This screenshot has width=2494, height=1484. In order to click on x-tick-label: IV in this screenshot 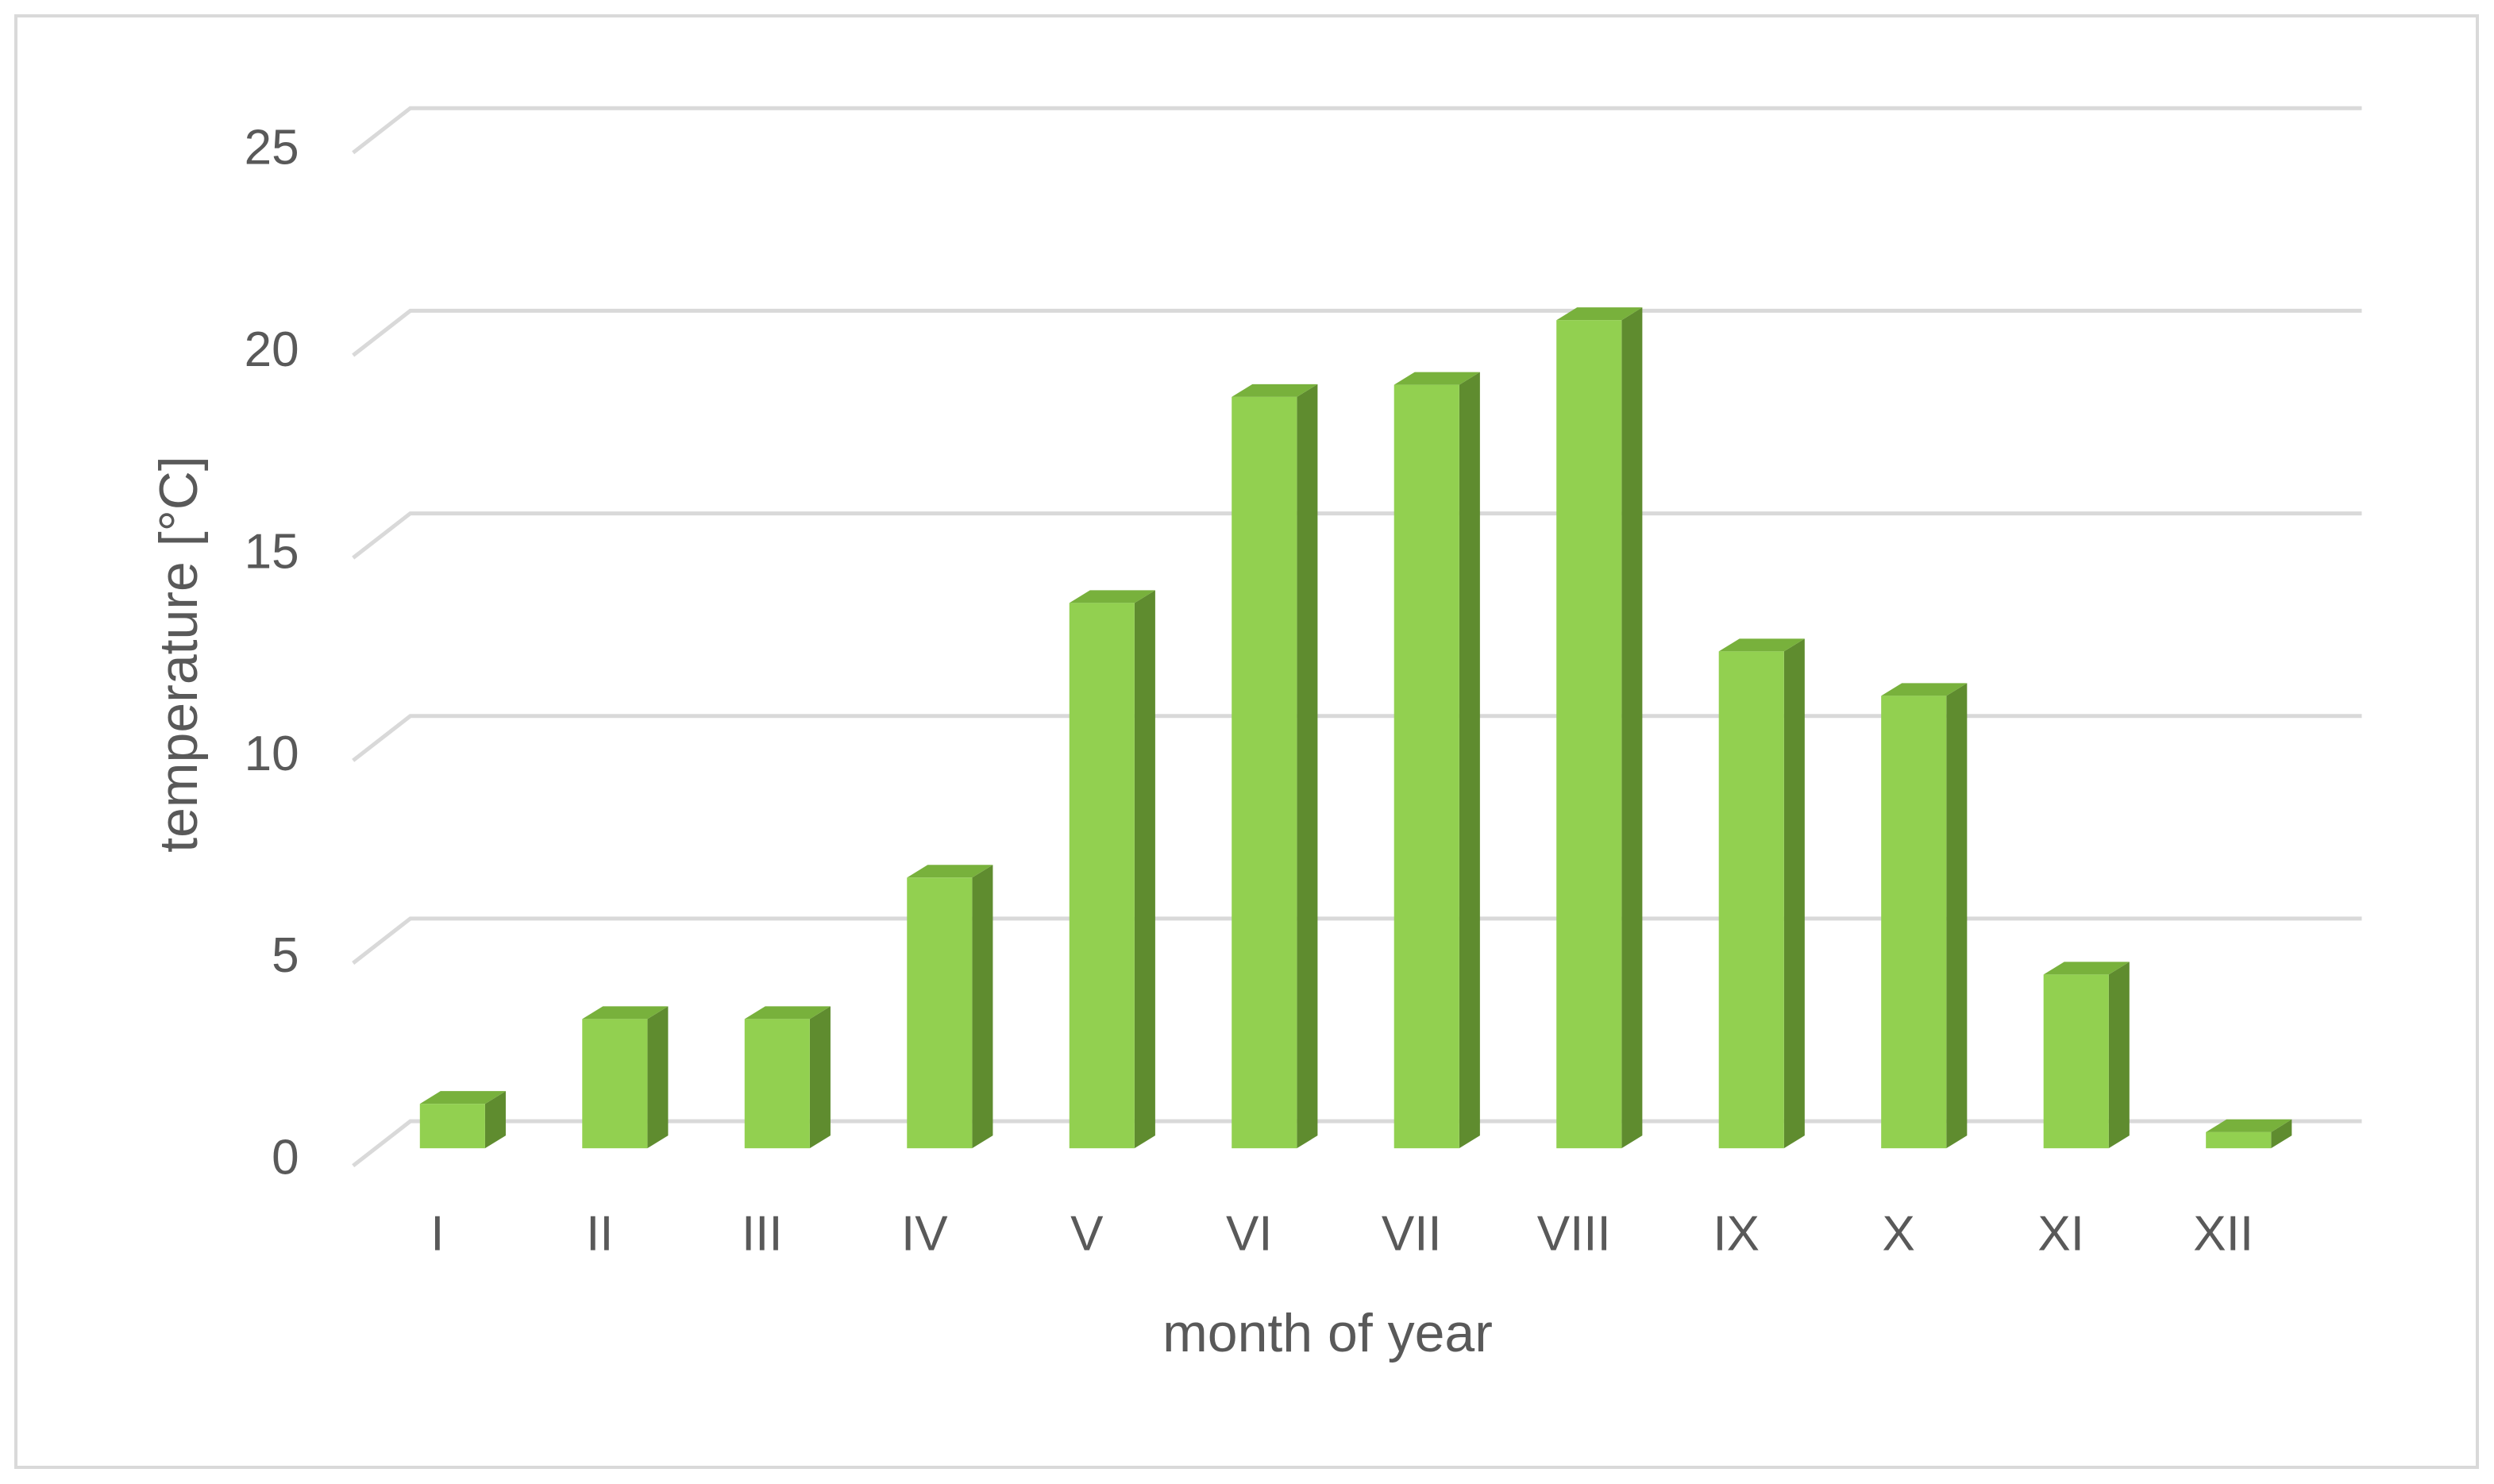, I will do `click(924, 1234)`.